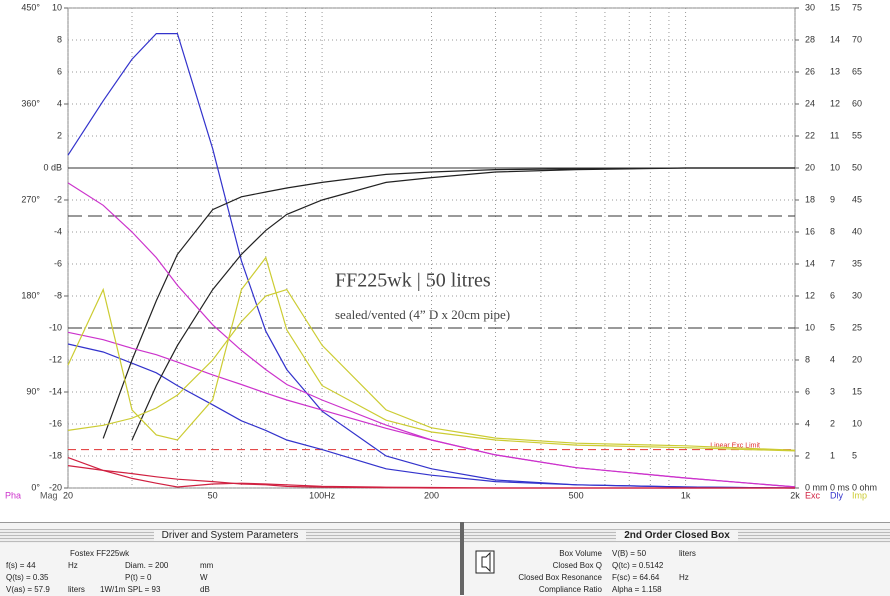 The width and height of the screenshot is (890, 596). Describe the element at coordinates (637, 589) in the screenshot. I see `box-value: Alpha = 1.158` at that location.